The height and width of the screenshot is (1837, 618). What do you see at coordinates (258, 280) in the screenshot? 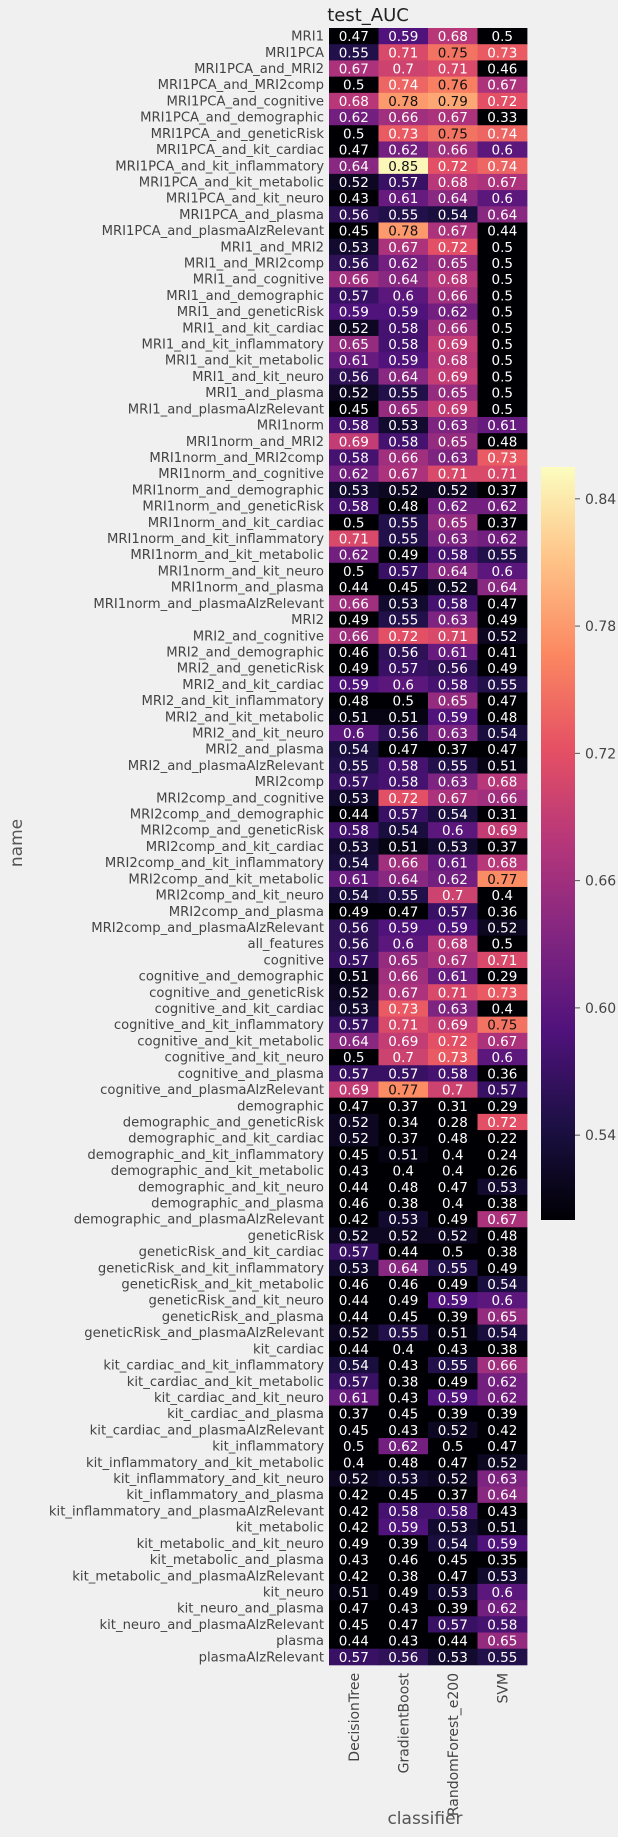
I see `row-label: MRI1_and_cognitive` at bounding box center [258, 280].